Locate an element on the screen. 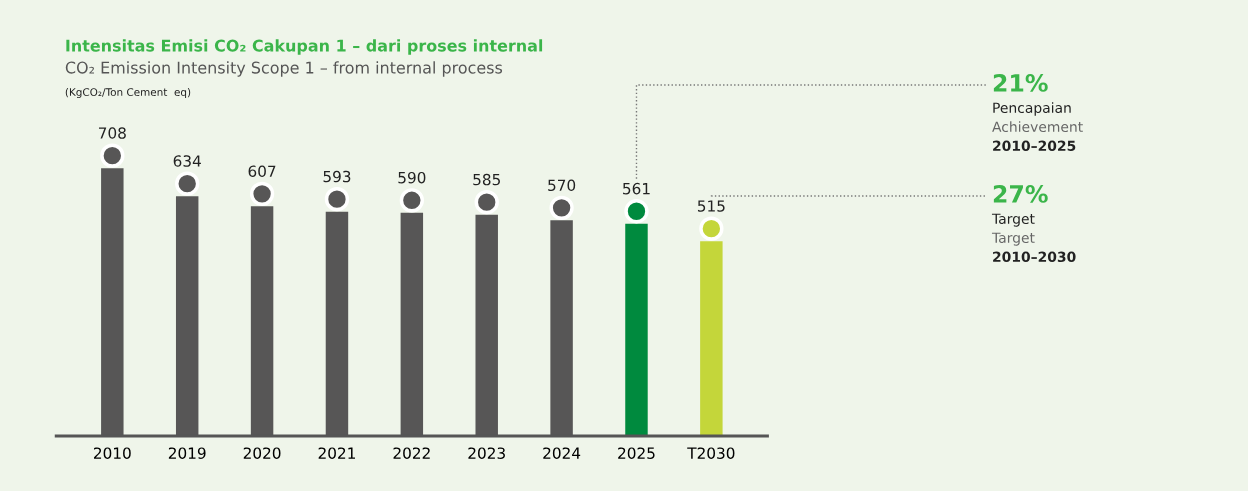  text: 2010–2030 is located at coordinates (1034, 257).